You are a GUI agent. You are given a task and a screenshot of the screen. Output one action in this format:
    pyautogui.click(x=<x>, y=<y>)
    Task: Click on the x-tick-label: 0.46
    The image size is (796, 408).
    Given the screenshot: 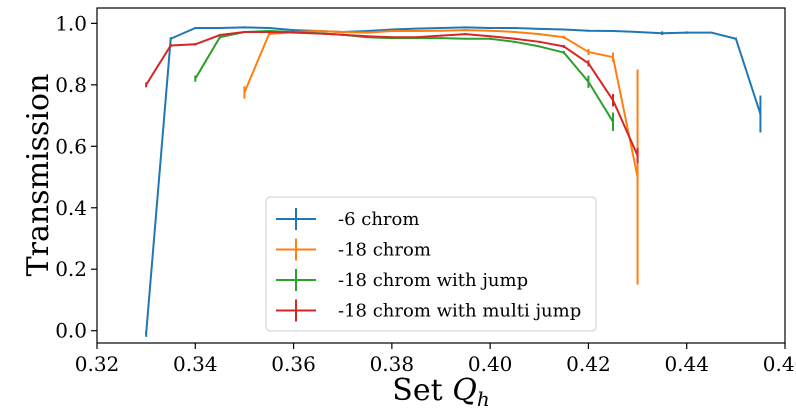 What is the action you would take?
    pyautogui.click(x=779, y=364)
    